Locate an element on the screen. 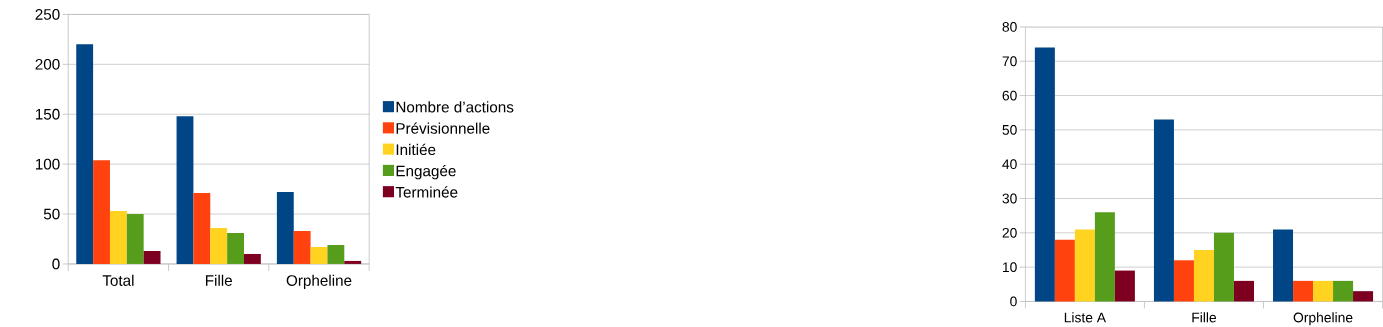 This screenshot has width=1383, height=327. y-tick-label: 10 is located at coordinates (1009, 267).